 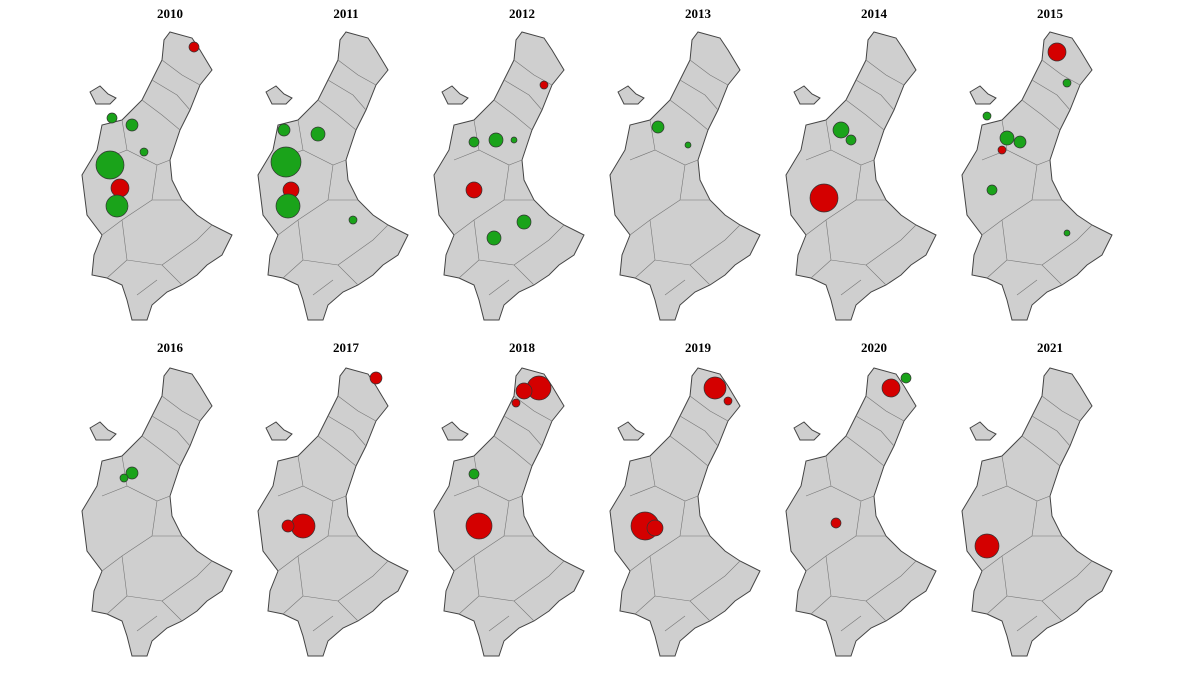 I want to click on map-title: 2017, so click(x=346, y=347).